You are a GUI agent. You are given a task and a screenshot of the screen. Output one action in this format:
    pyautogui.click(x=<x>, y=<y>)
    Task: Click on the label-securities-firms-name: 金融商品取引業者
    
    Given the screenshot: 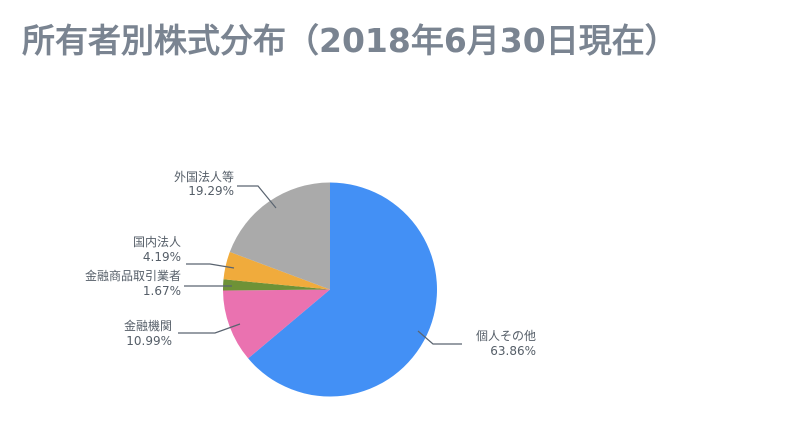 What is the action you would take?
    pyautogui.click(x=133, y=275)
    